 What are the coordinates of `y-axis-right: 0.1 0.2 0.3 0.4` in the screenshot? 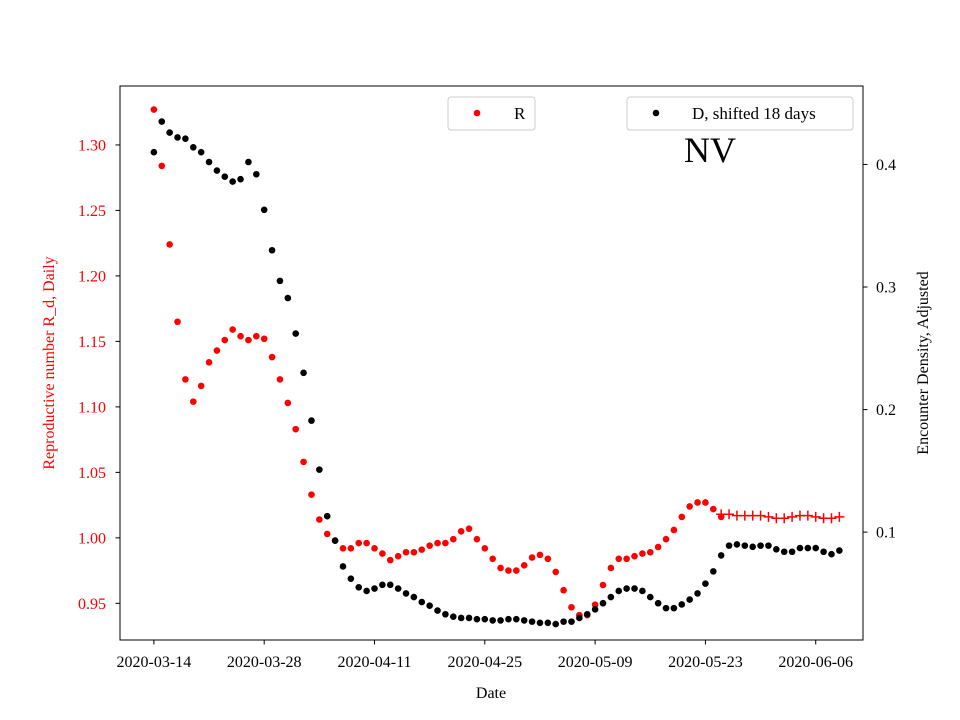 It's located at (879, 349).